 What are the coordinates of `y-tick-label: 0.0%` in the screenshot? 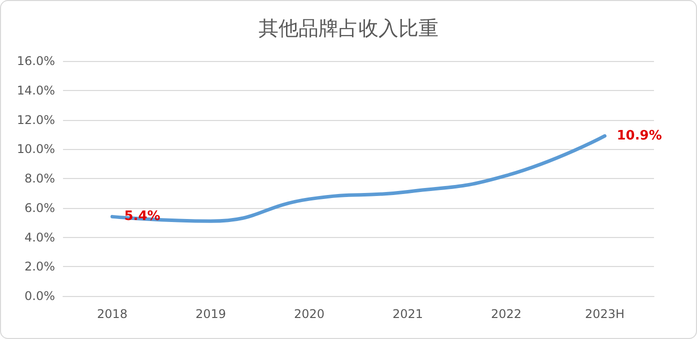 It's located at (39, 296).